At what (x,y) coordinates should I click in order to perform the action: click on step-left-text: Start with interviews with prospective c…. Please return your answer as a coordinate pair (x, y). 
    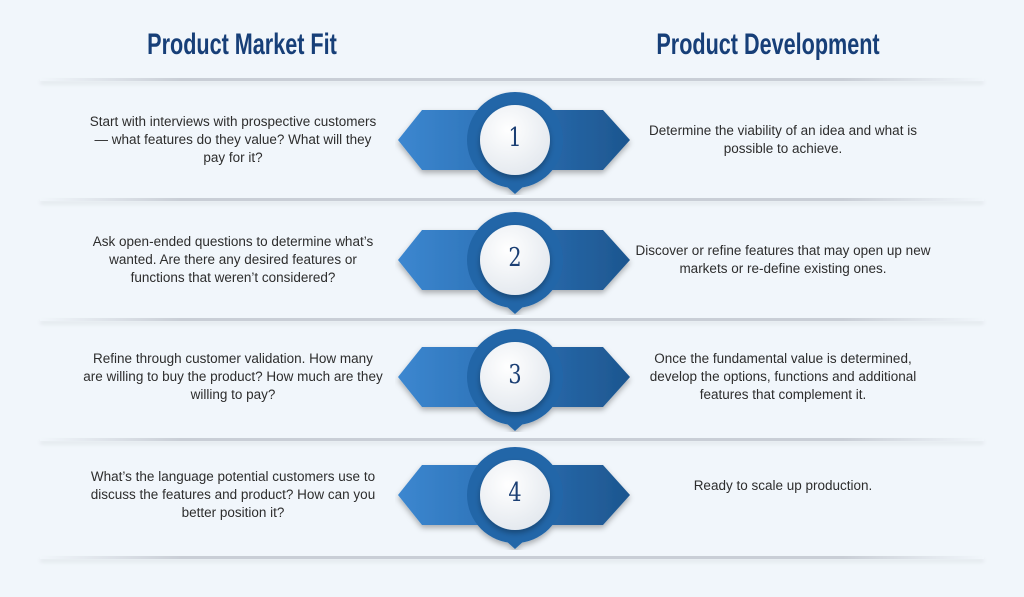
    Looking at the image, I should click on (233, 139).